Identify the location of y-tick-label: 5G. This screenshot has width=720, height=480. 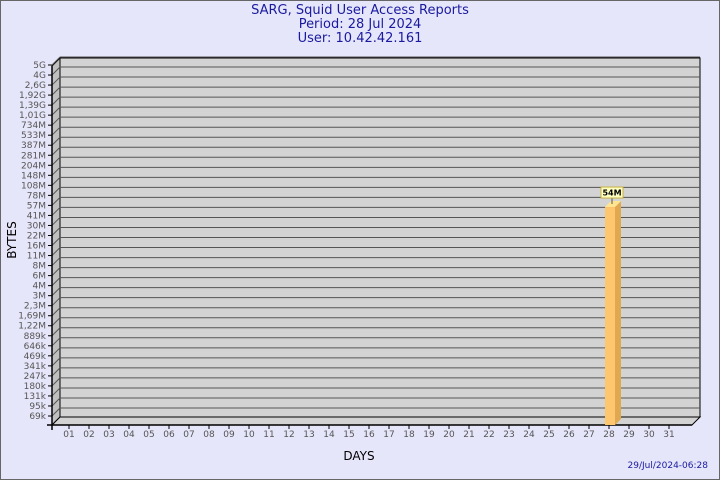
(39, 66).